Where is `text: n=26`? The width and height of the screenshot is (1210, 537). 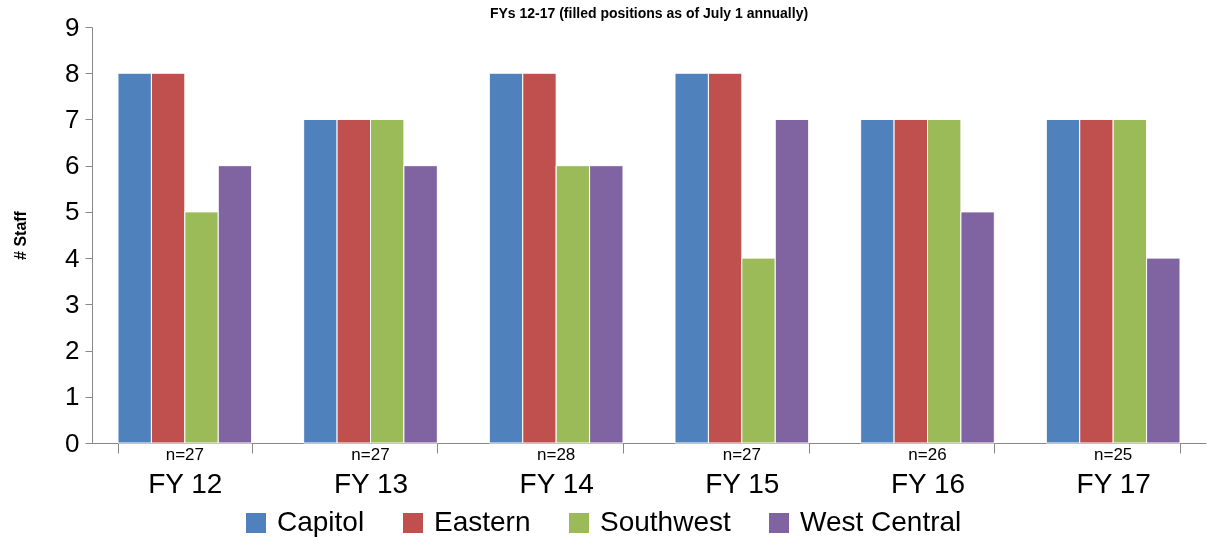
text: n=26 is located at coordinates (927, 454).